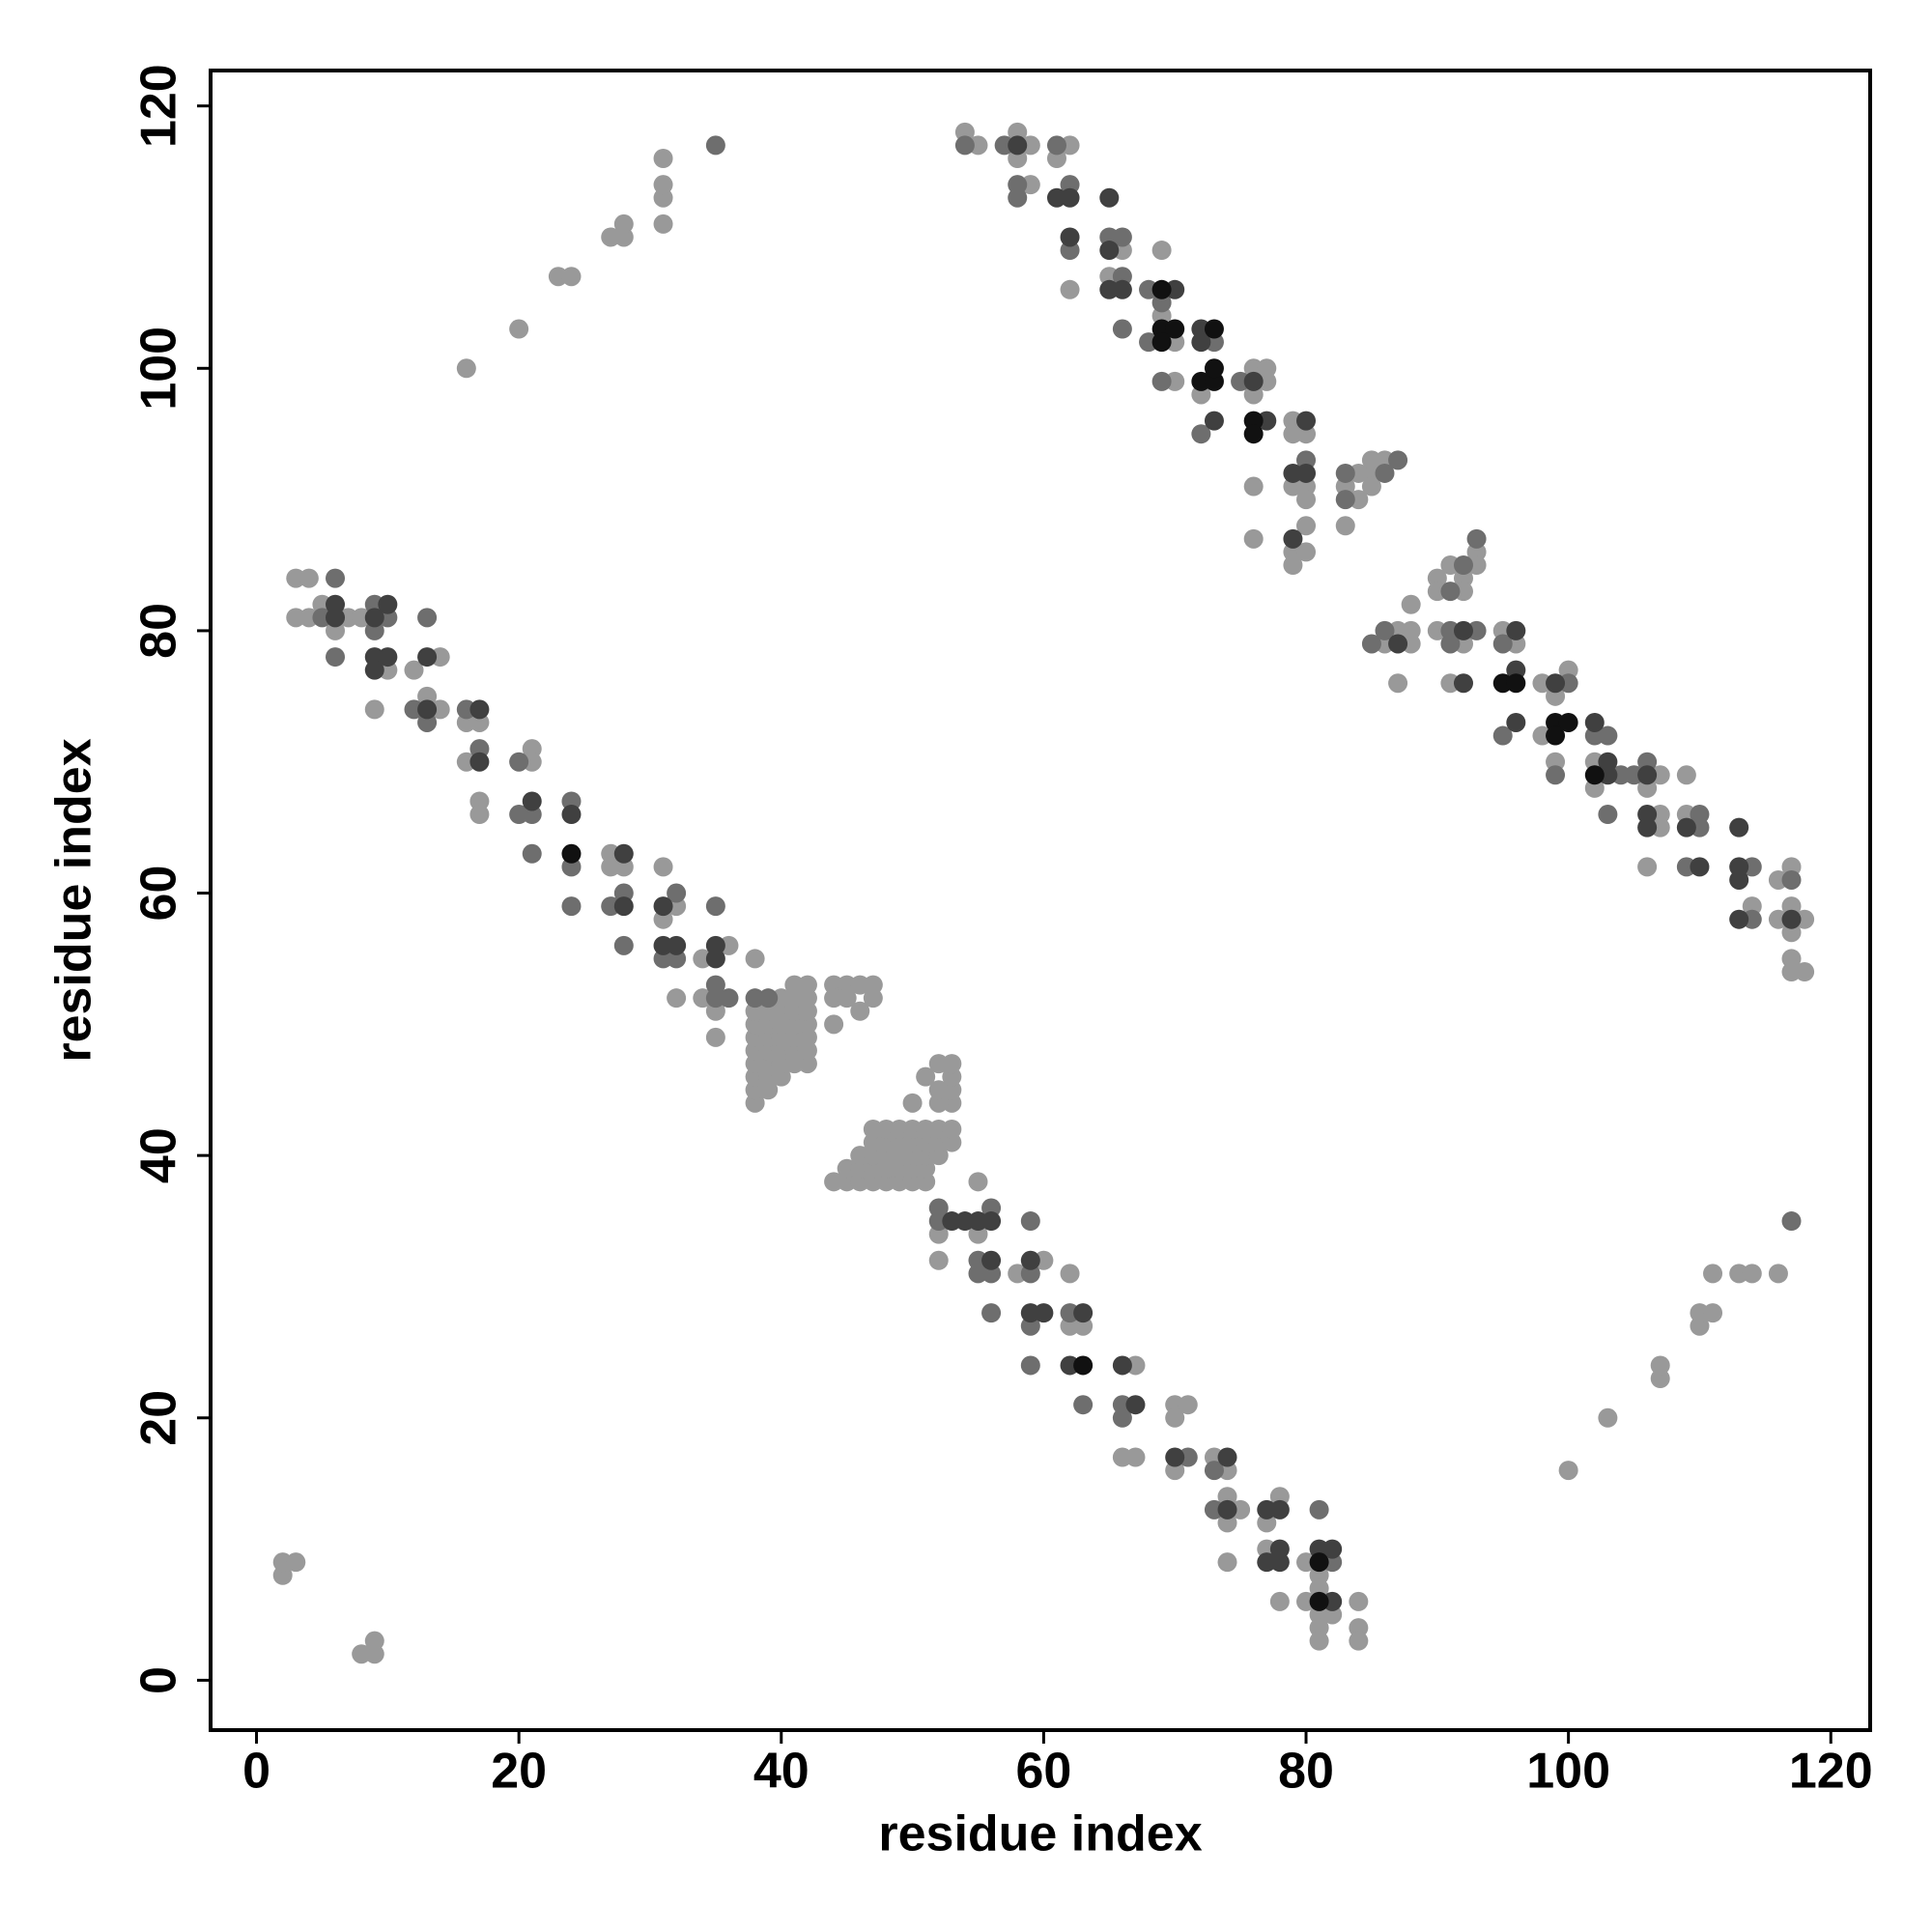  I want to click on y-tick-label: 40, so click(159, 1155).